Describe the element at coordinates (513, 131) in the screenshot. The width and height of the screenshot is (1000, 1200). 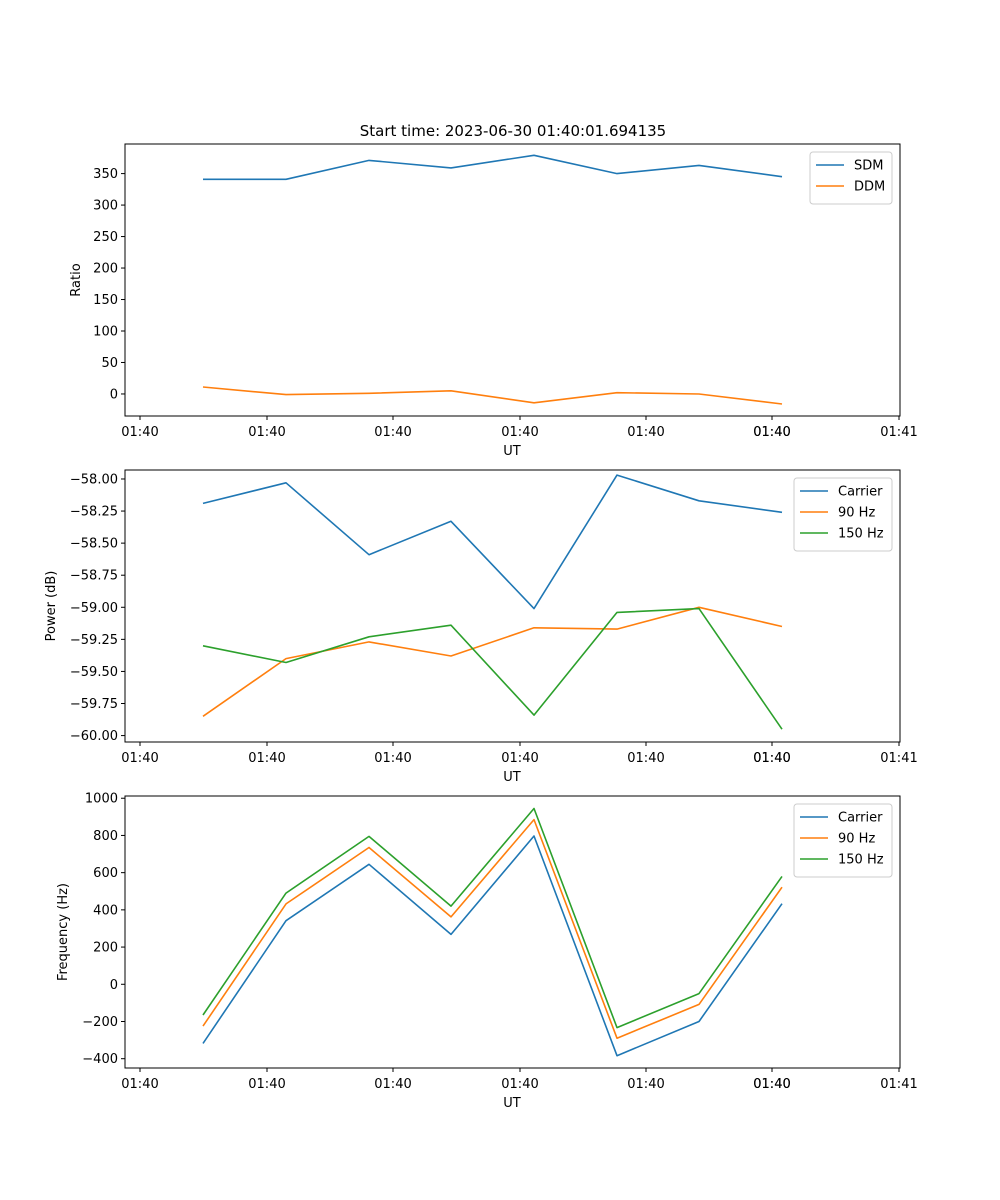
I see `figure-title: Start time: 2023-06-30 01:40:01.694135` at that location.